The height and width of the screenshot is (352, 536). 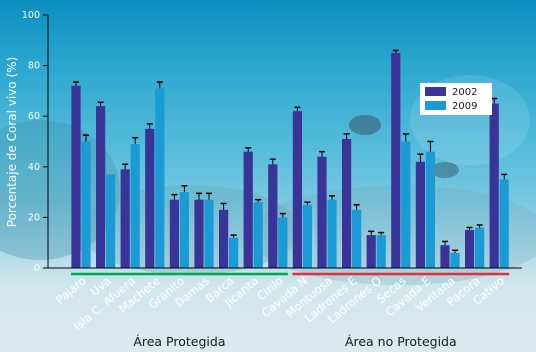 I want to click on y-tick-label: 60, so click(x=34, y=116).